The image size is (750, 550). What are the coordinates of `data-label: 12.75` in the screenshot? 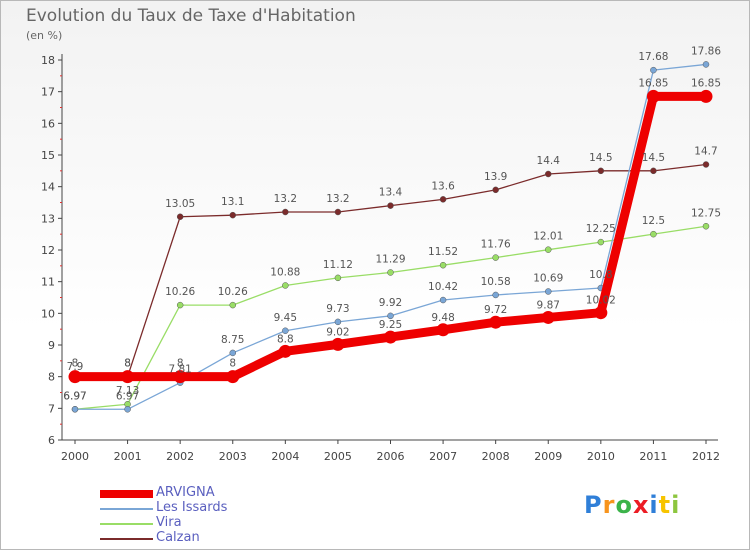 It's located at (706, 213).